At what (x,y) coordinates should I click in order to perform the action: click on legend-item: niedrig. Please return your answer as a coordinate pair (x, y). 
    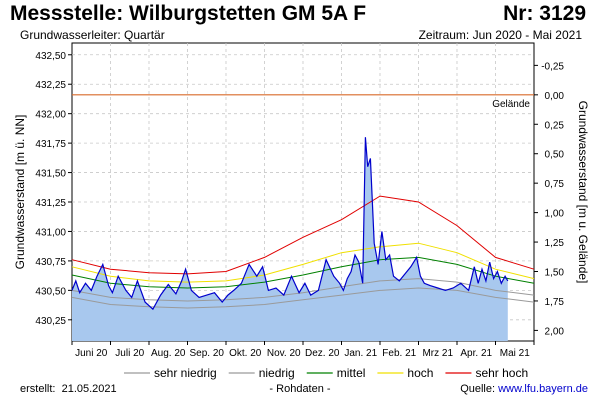
    Looking at the image, I should click on (277, 373).